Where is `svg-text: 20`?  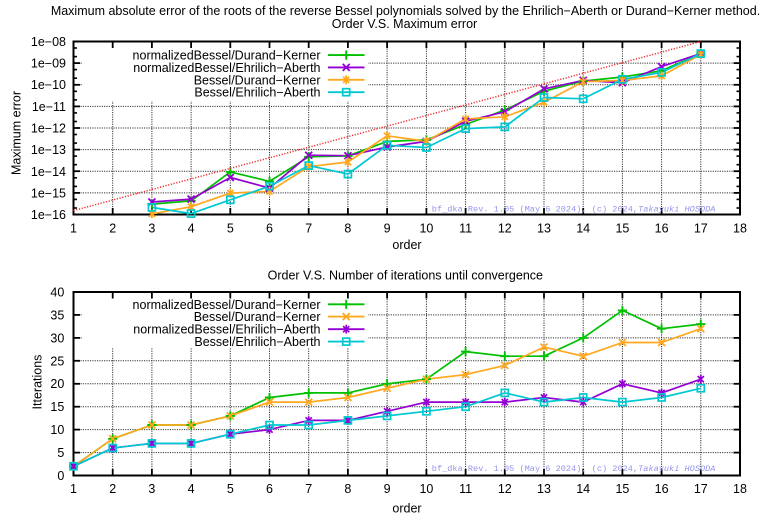 svg-text: 20 is located at coordinates (57, 384).